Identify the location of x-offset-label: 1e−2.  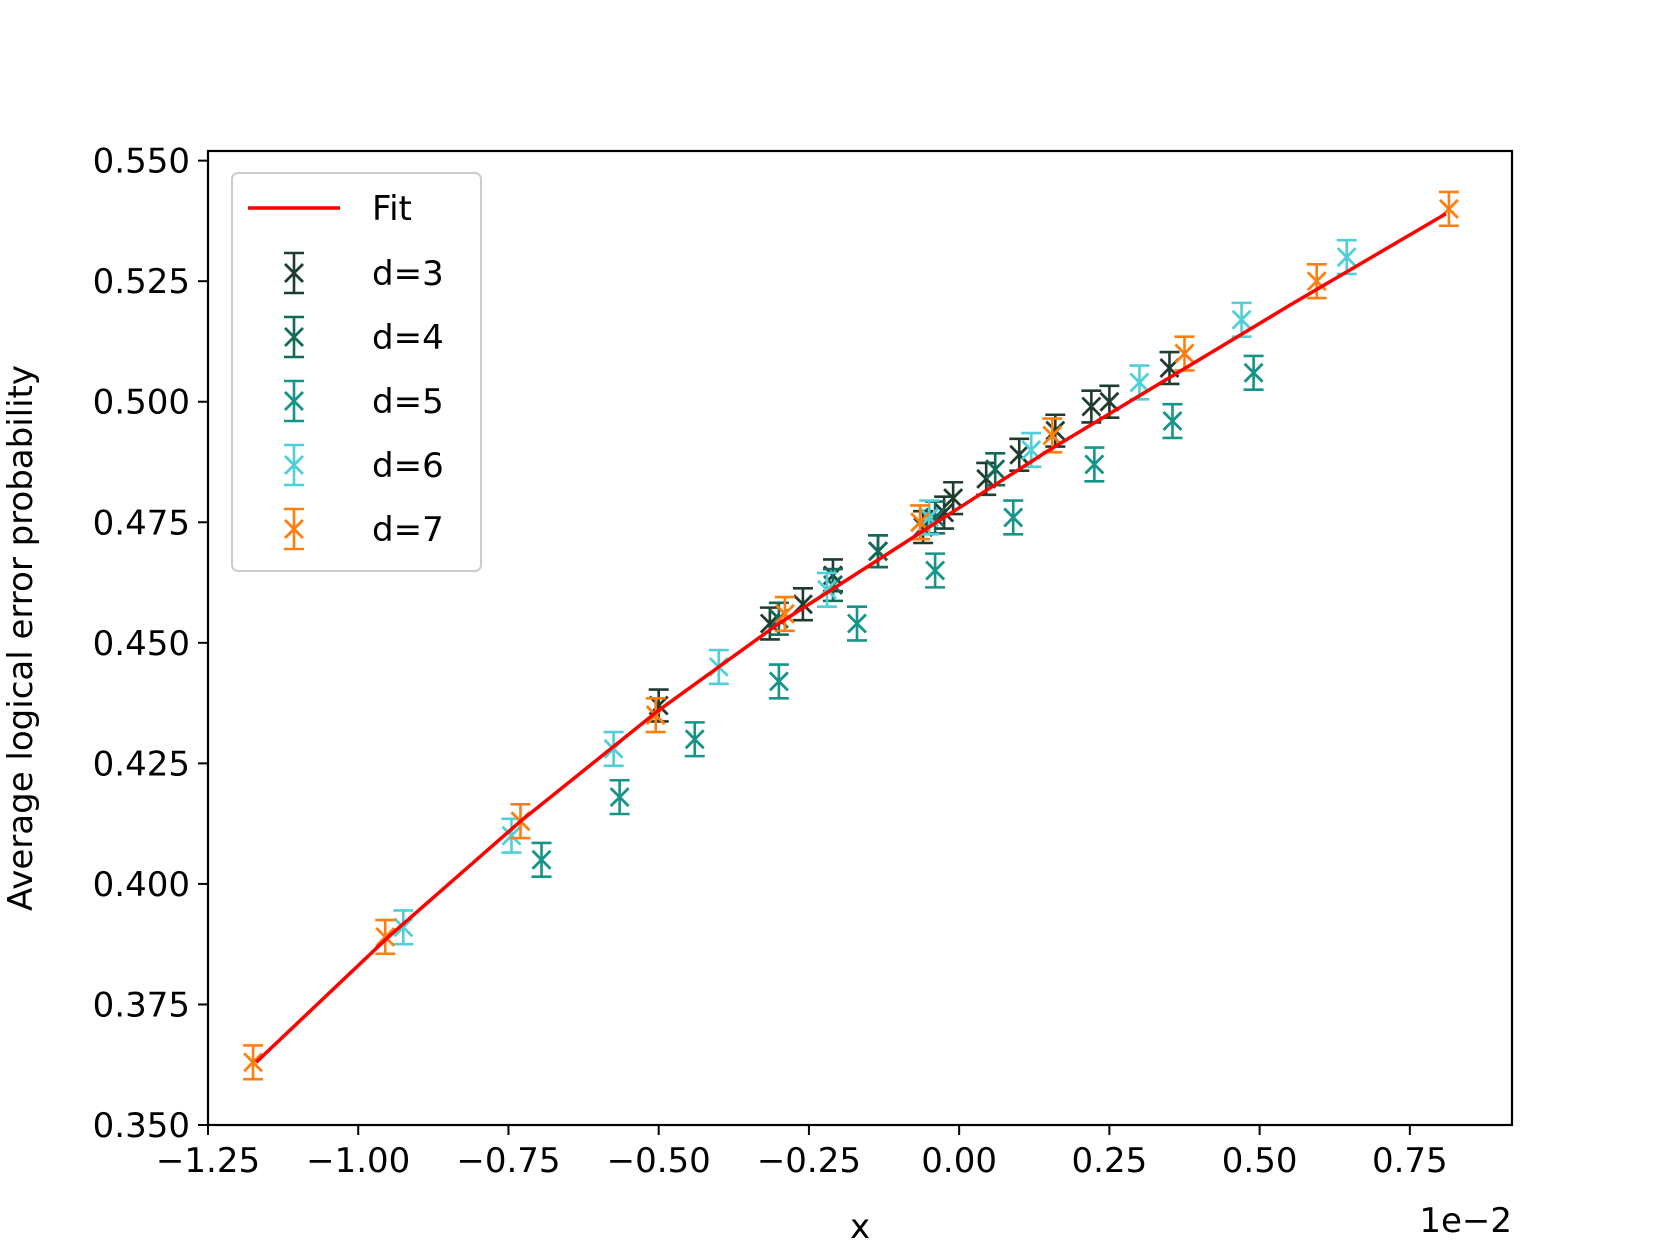
(1465, 1221).